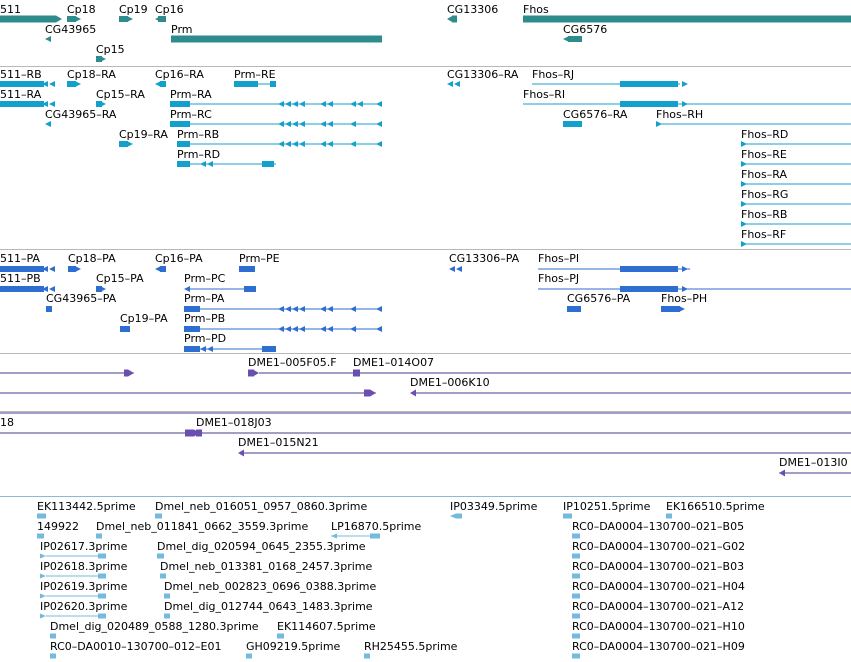 This screenshot has height=662, width=851. I want to click on est-label: Dmel_dig_020594_0645_2355.3prime, so click(261, 546).